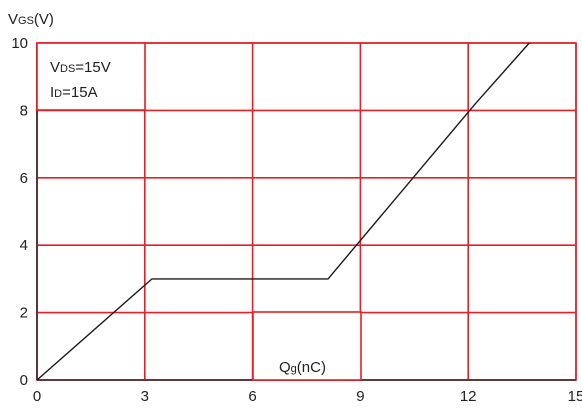 Image resolution: width=582 pixels, height=409 pixels. What do you see at coordinates (302, 367) in the screenshot?
I see `x-axis-title: Qg(nC)` at bounding box center [302, 367].